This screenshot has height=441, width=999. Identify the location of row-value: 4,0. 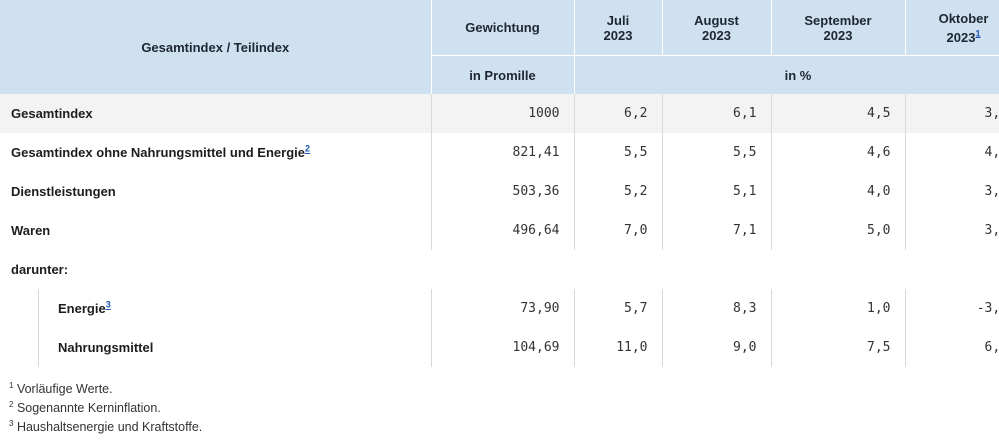
(838, 191).